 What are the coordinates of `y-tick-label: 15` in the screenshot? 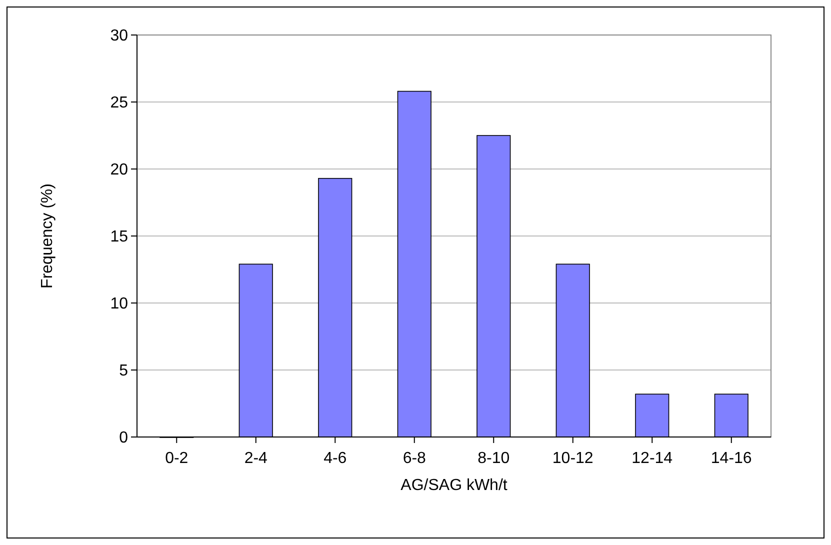 It's located at (119, 237).